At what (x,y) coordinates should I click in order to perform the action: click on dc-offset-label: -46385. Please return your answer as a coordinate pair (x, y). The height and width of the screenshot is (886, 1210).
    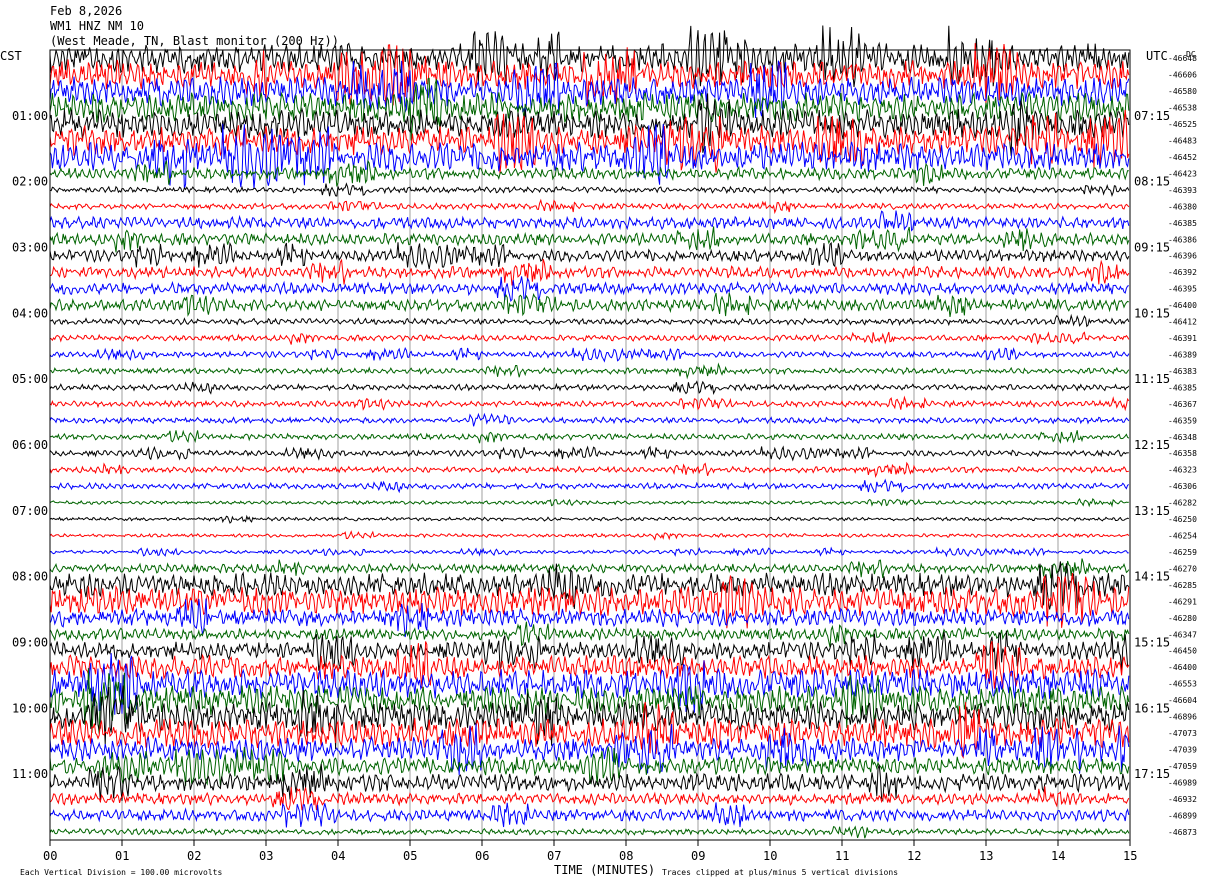
    Looking at the image, I should click on (1182, 387).